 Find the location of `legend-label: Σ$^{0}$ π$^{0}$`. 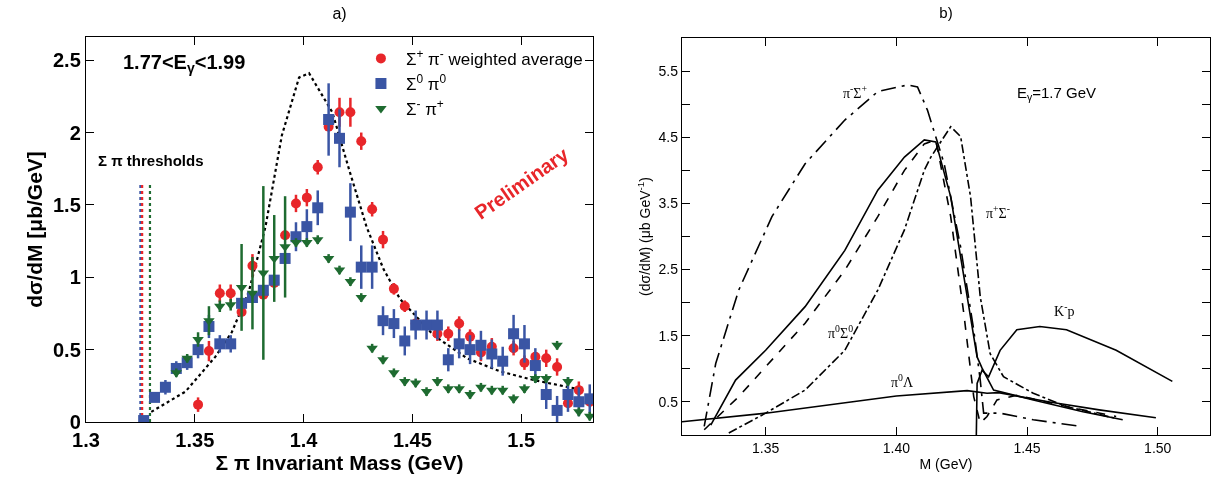

legend-label: Σ$^{0}$ π$^{0}$ is located at coordinates (426, 83).